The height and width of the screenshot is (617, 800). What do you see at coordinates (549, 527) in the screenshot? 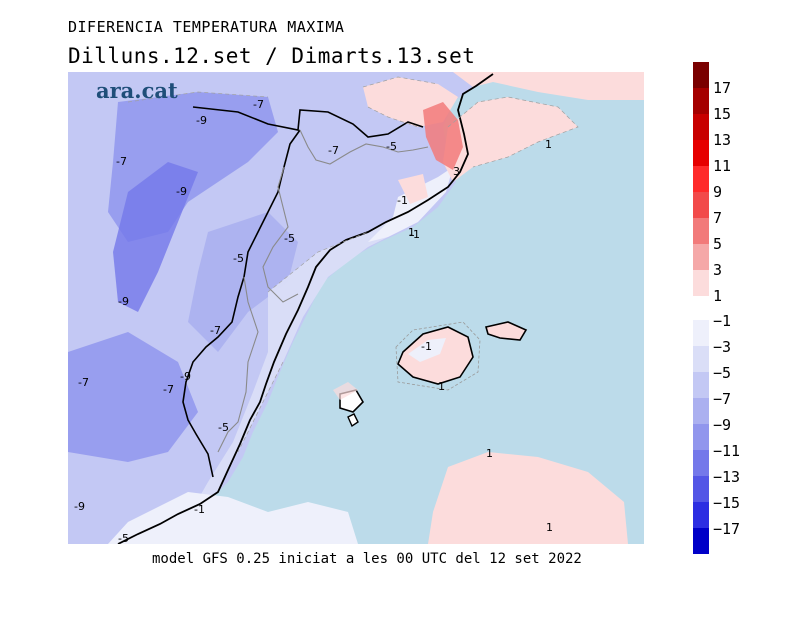
I see `contour-label-23: 1` at bounding box center [549, 527].